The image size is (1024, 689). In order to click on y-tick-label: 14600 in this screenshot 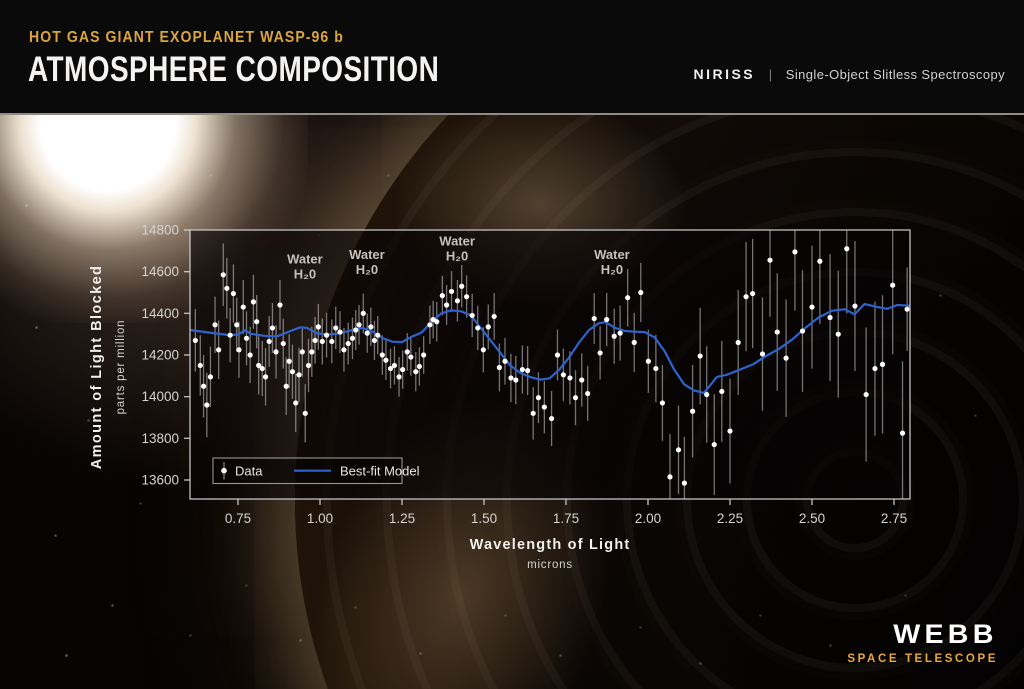, I will do `click(160, 271)`.